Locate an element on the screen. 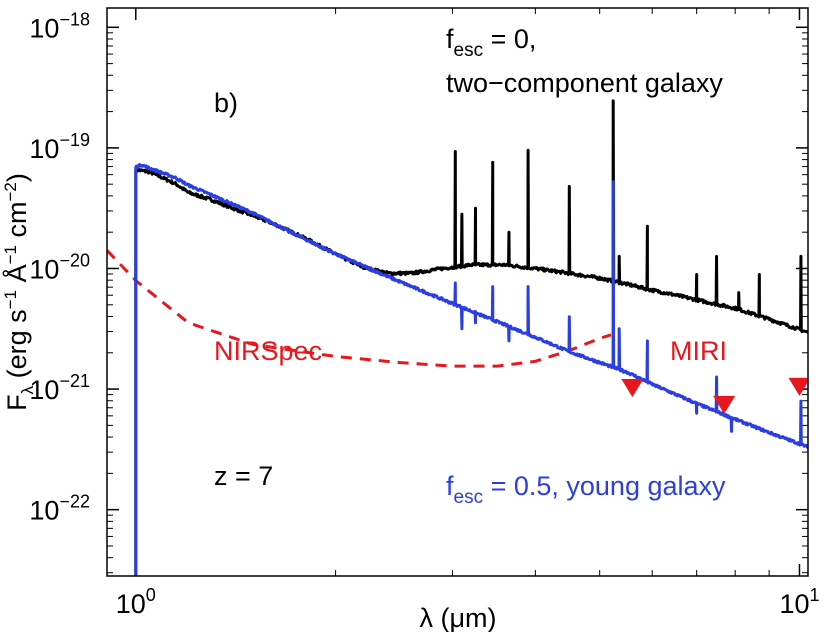 The width and height of the screenshot is (830, 632). y-tick-label-1e-19: 10−19 is located at coordinates (59, 147).